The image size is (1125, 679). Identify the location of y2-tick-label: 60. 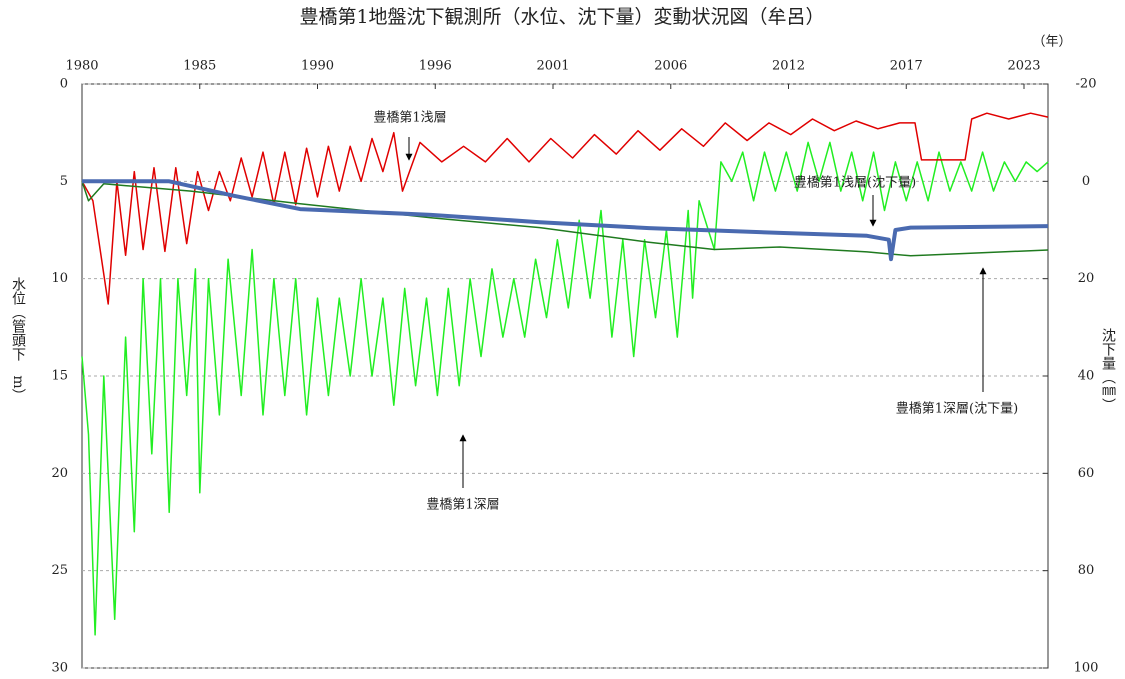
(1086, 473).